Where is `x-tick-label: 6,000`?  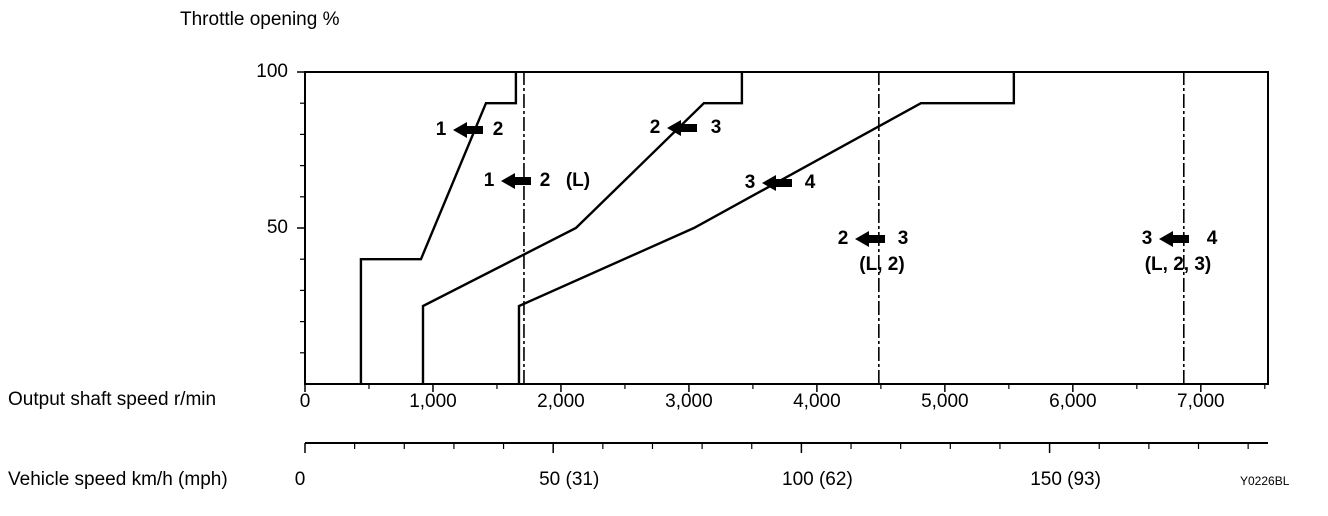 x-tick-label: 6,000 is located at coordinates (1073, 401).